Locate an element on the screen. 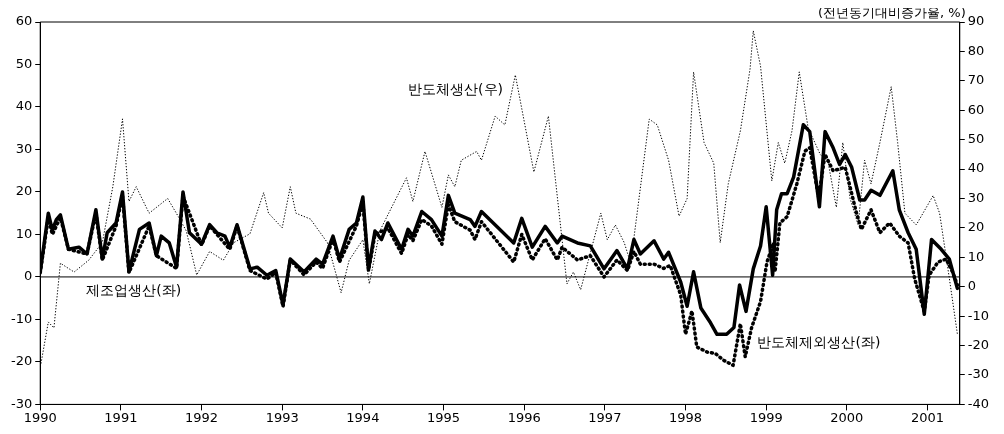 The width and height of the screenshot is (1004, 434). y2-tick-label: 40 is located at coordinates (976, 168).